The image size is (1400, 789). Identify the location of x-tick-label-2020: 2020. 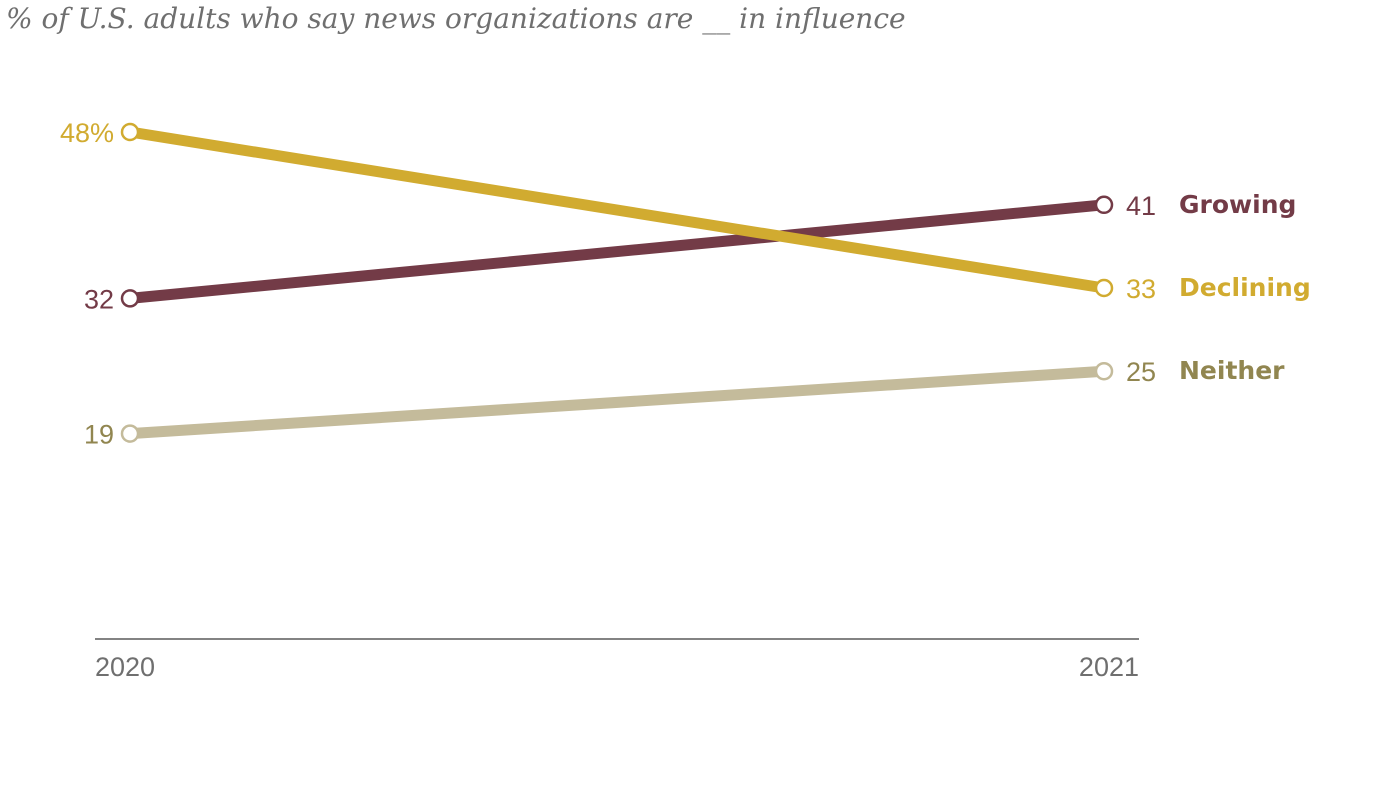
(125, 667).